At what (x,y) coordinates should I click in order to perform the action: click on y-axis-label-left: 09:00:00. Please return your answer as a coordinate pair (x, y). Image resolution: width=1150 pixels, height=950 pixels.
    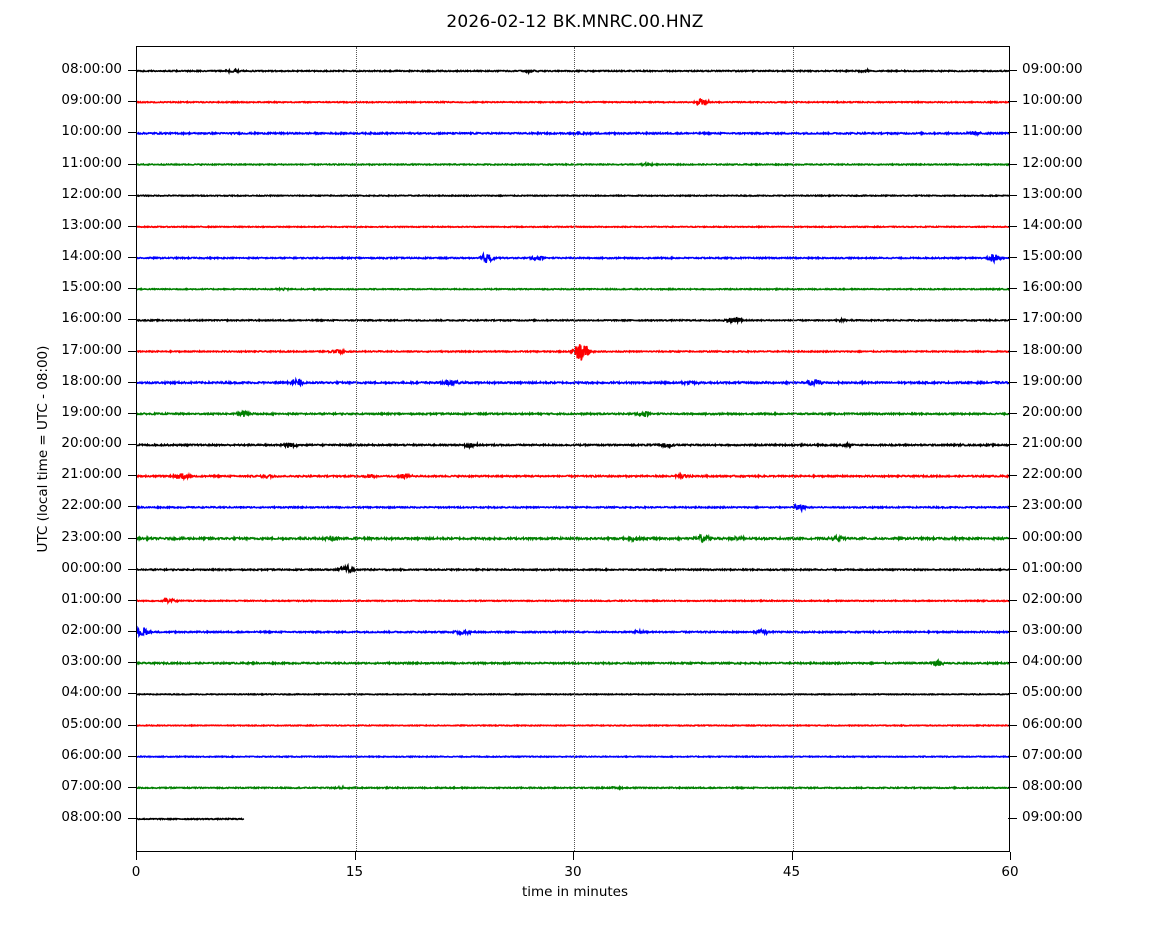
    Looking at the image, I should click on (91, 100).